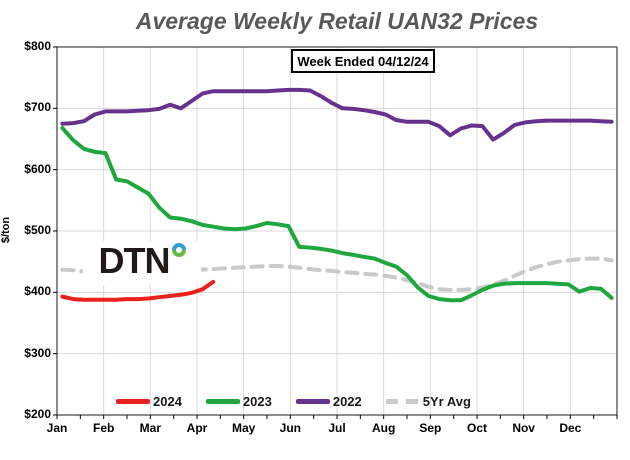 The height and width of the screenshot is (460, 630). I want to click on series-line-5yr-avg, so click(337, 274).